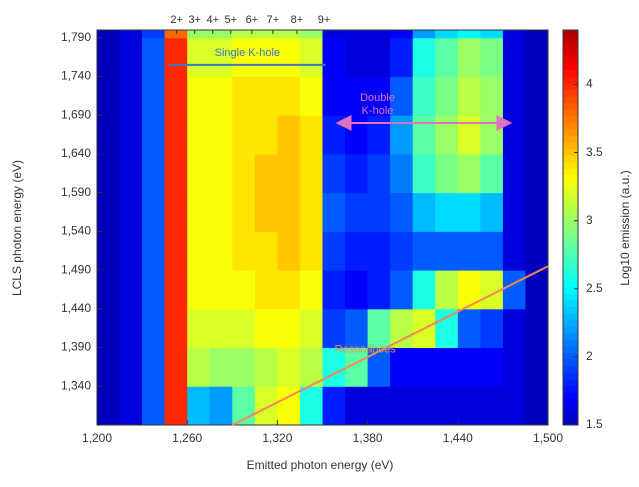 The width and height of the screenshot is (639, 487). I want to click on colorbar-tick-label: 3, so click(589, 220).